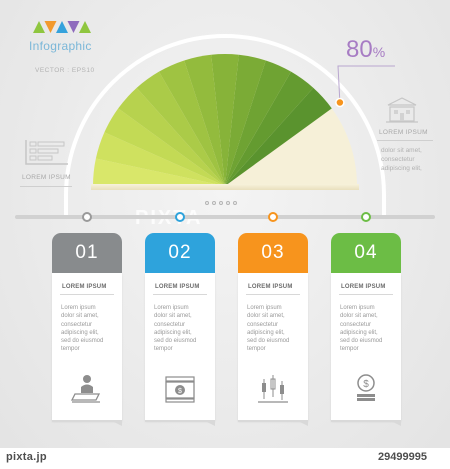  I want to click on footer-image-number: 29499995, so click(402, 457).